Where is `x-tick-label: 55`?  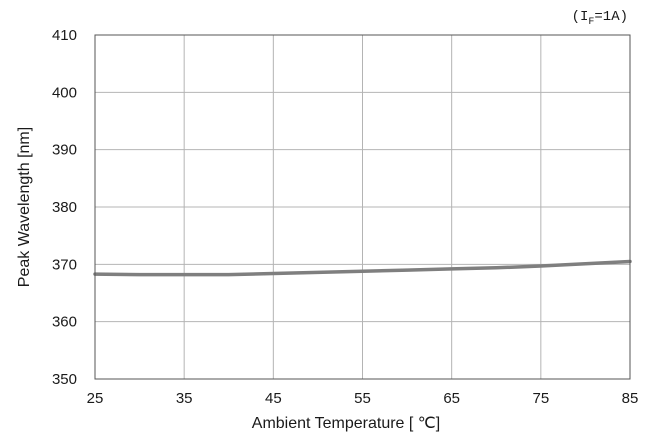
x-tick-label: 55 is located at coordinates (362, 398).